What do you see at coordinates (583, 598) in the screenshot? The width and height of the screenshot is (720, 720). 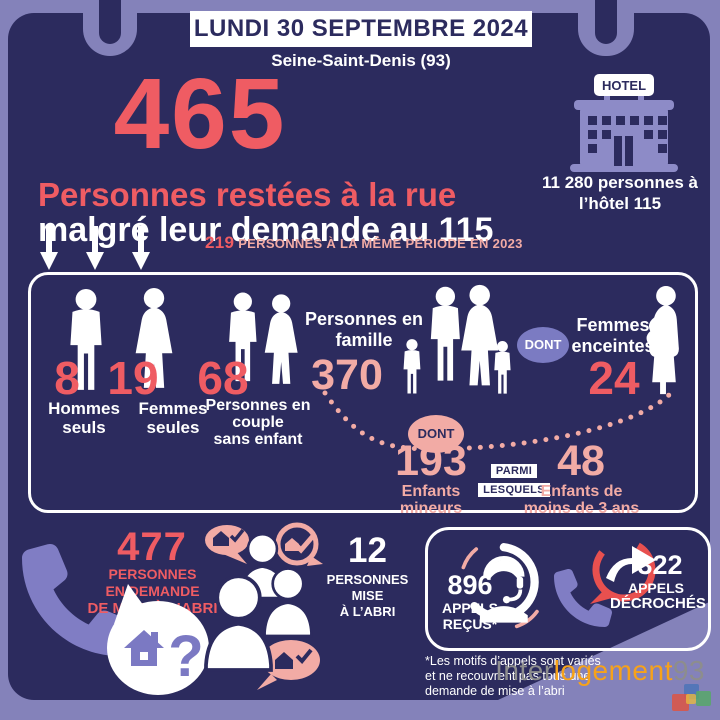 I see `handset-icon` at bounding box center [583, 598].